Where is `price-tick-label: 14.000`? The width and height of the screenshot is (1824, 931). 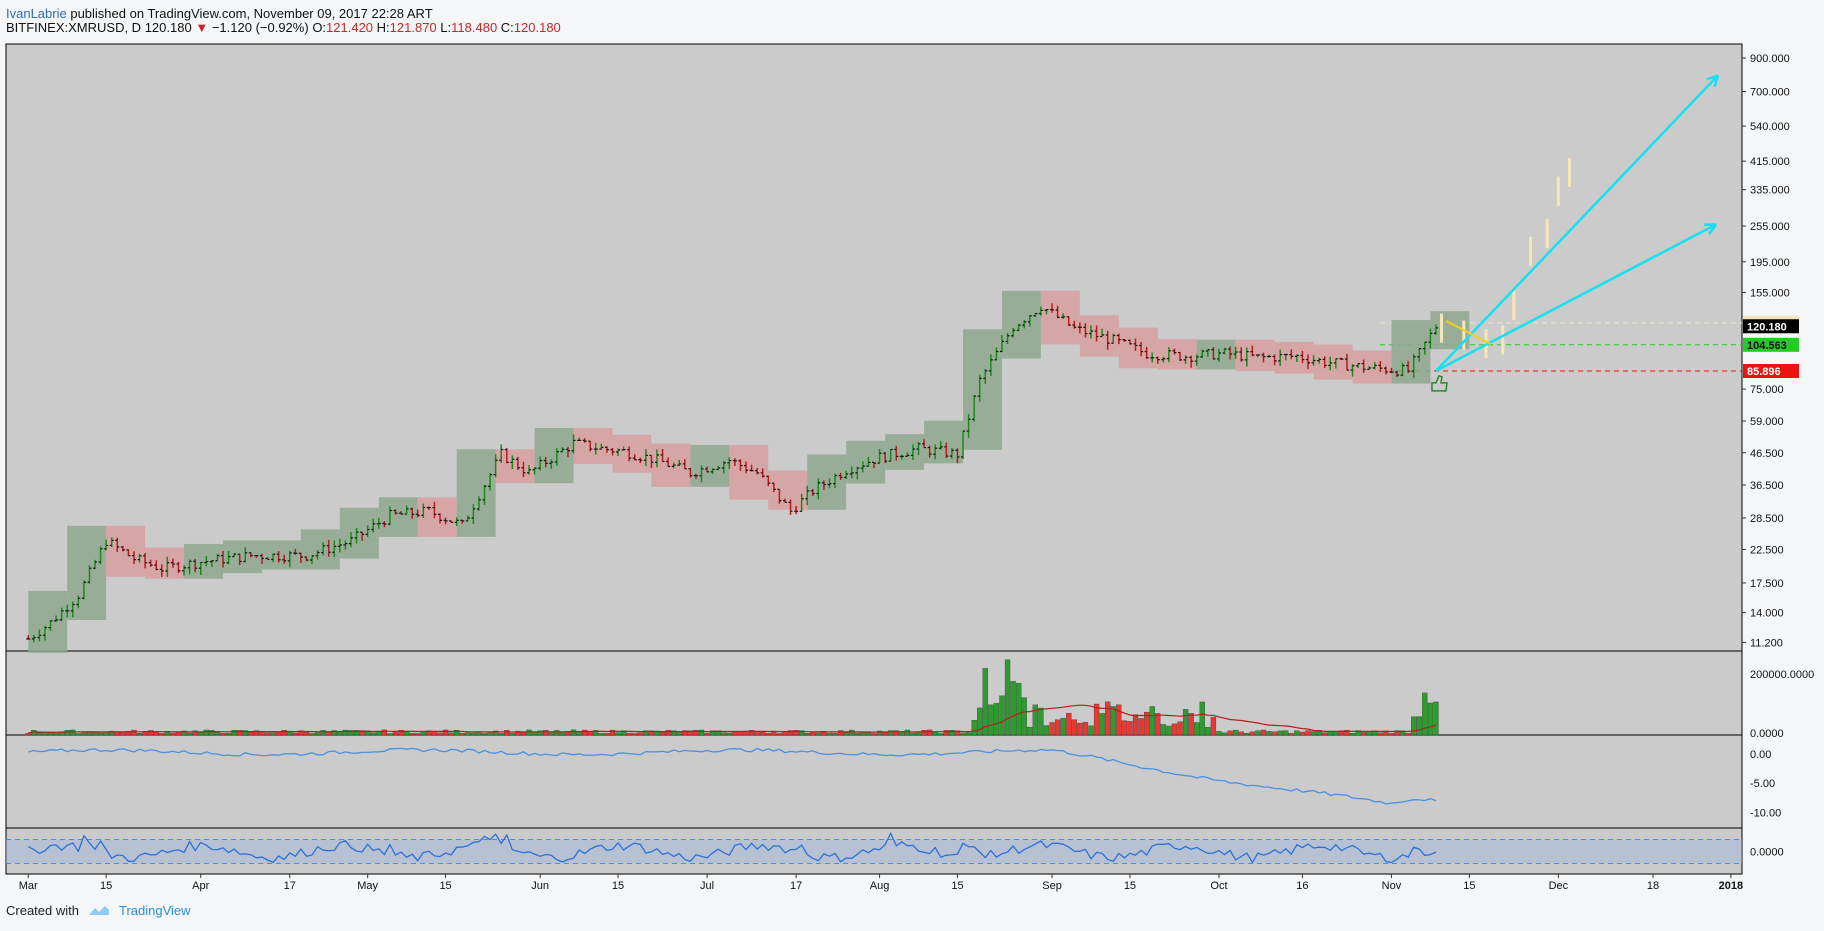
price-tick-label: 14.000 is located at coordinates (1767, 614).